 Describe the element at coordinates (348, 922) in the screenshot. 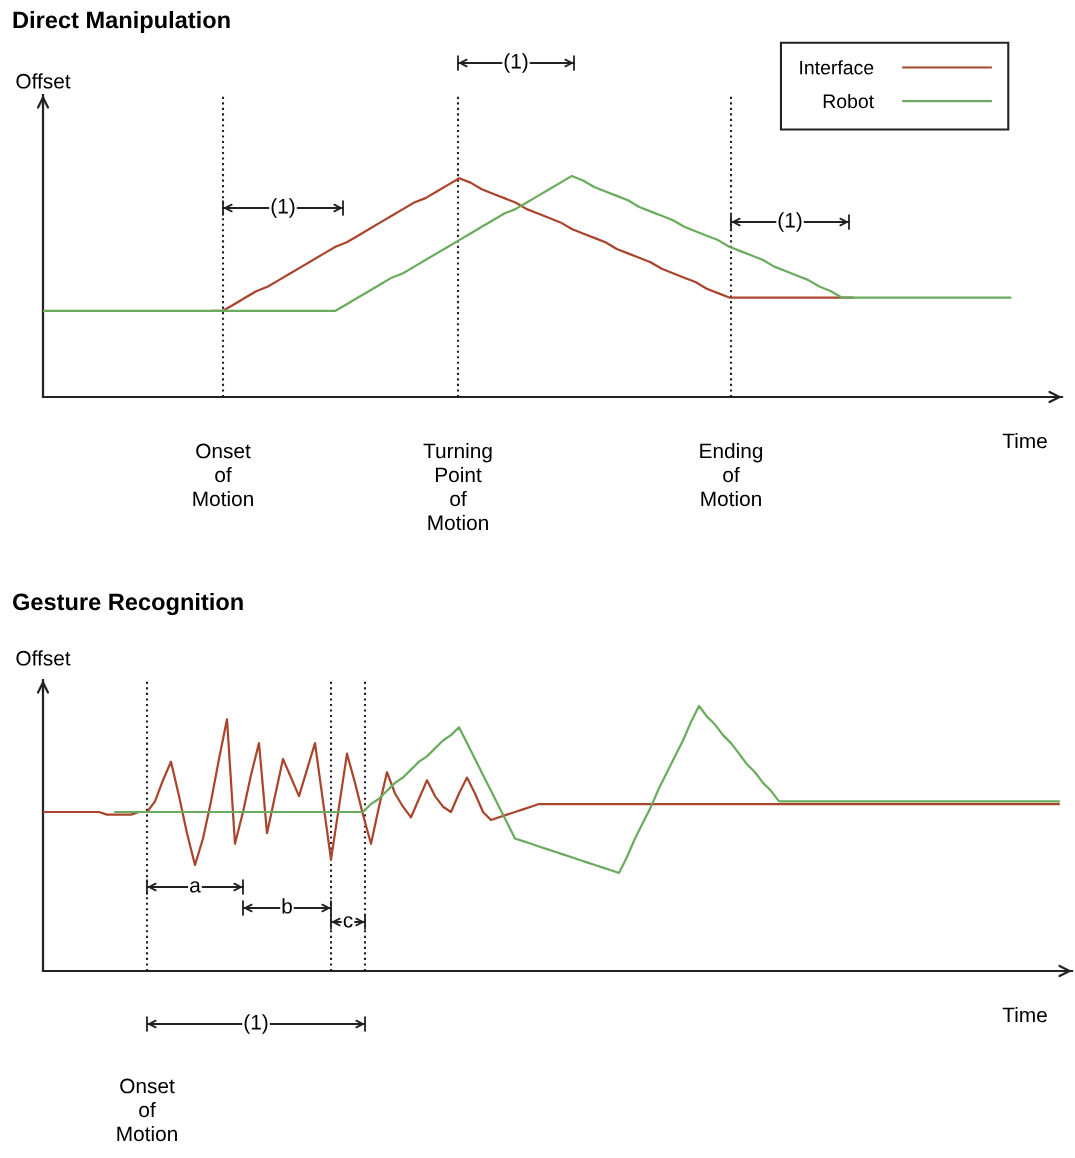

I see `annotation: c` at that location.